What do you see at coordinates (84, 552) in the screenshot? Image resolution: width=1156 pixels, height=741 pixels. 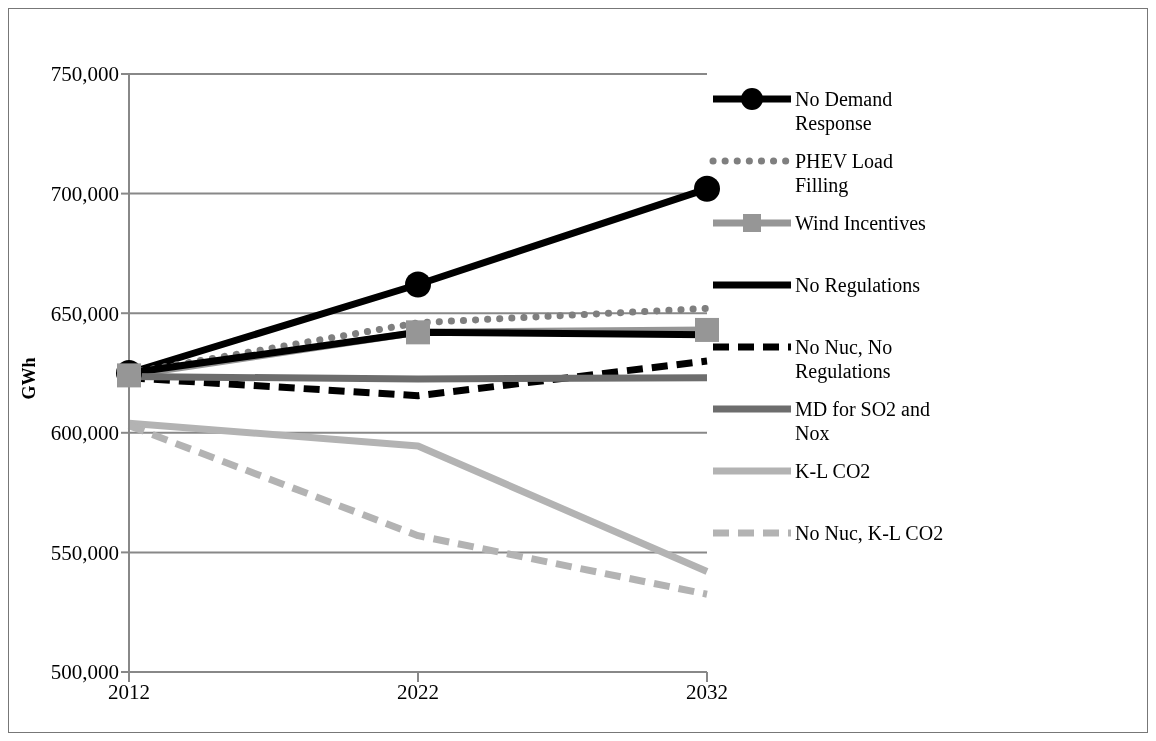 I see `y-tick-label: 550,000` at bounding box center [84, 552].